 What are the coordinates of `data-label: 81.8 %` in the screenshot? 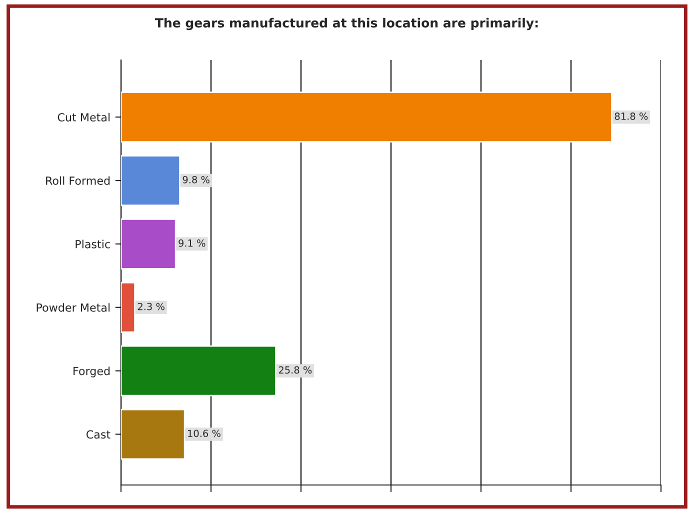 It's located at (631, 116).